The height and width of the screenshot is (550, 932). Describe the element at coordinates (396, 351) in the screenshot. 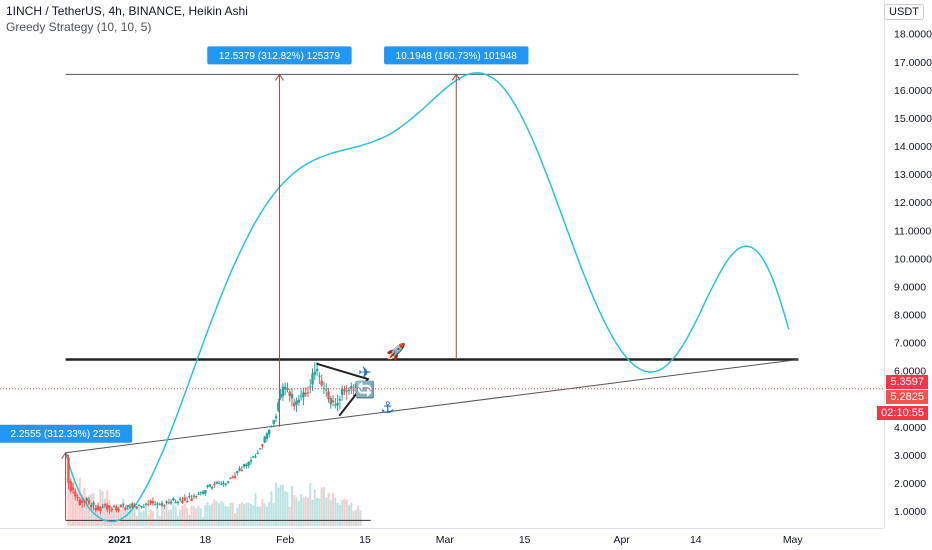

I see `rocket-icon: 🚀` at that location.